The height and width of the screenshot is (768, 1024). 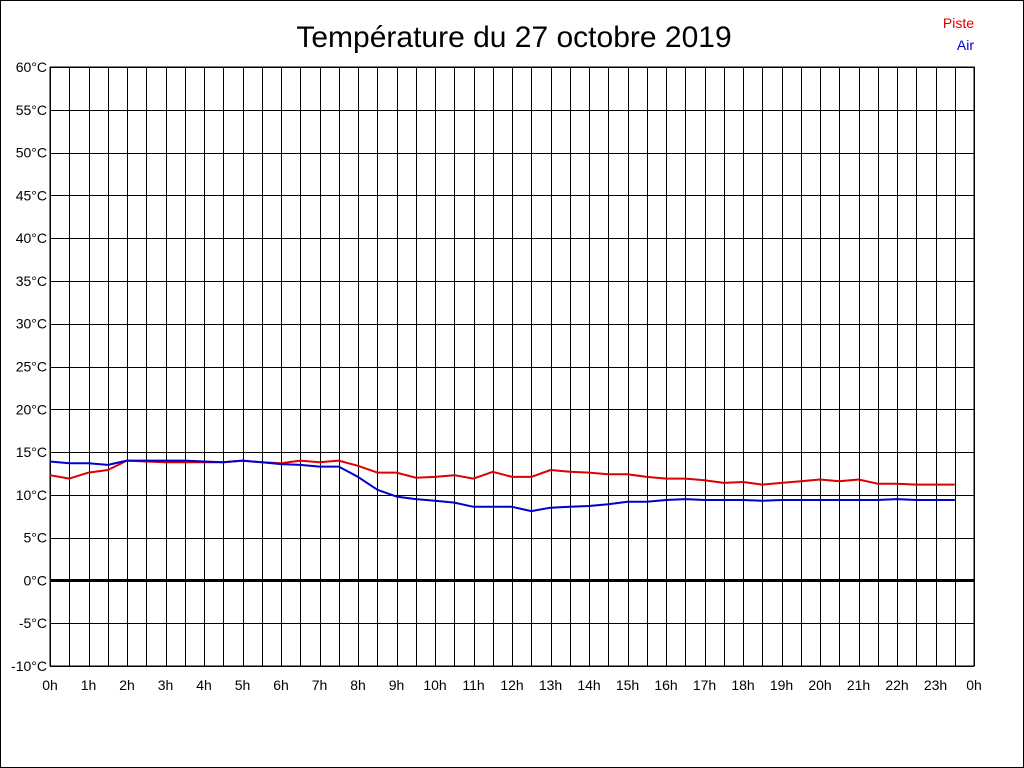 I want to click on y-tick-label: 15°C, so click(x=31, y=452).